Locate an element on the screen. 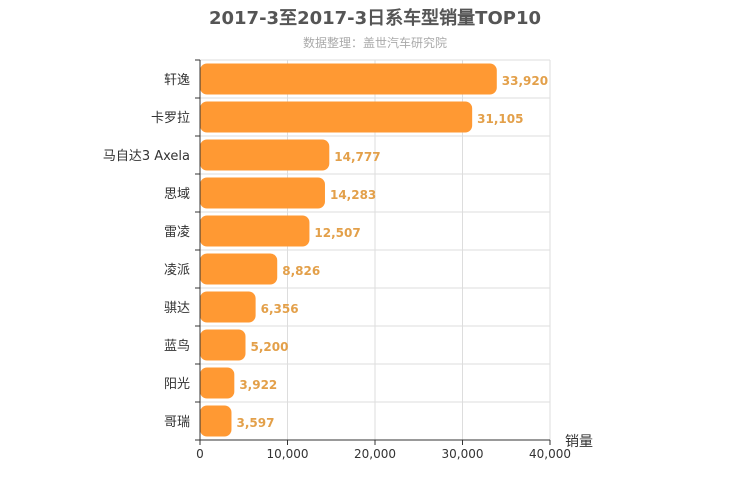 This screenshot has height=500, width=750. x-tick-label: 20,000 is located at coordinates (375, 454).